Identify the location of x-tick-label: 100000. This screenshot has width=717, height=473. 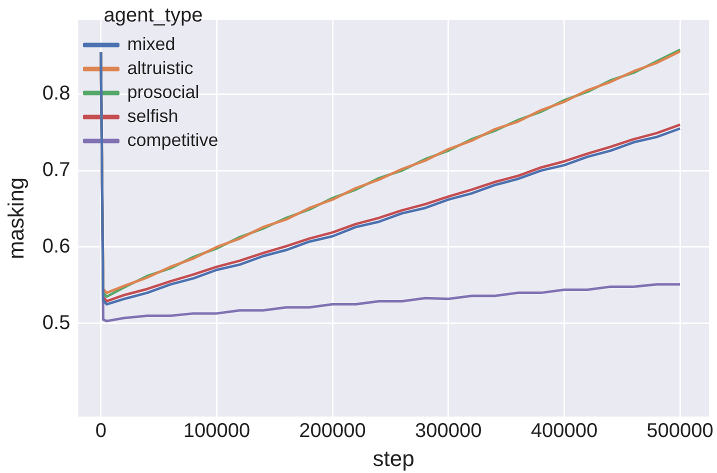
(216, 431).